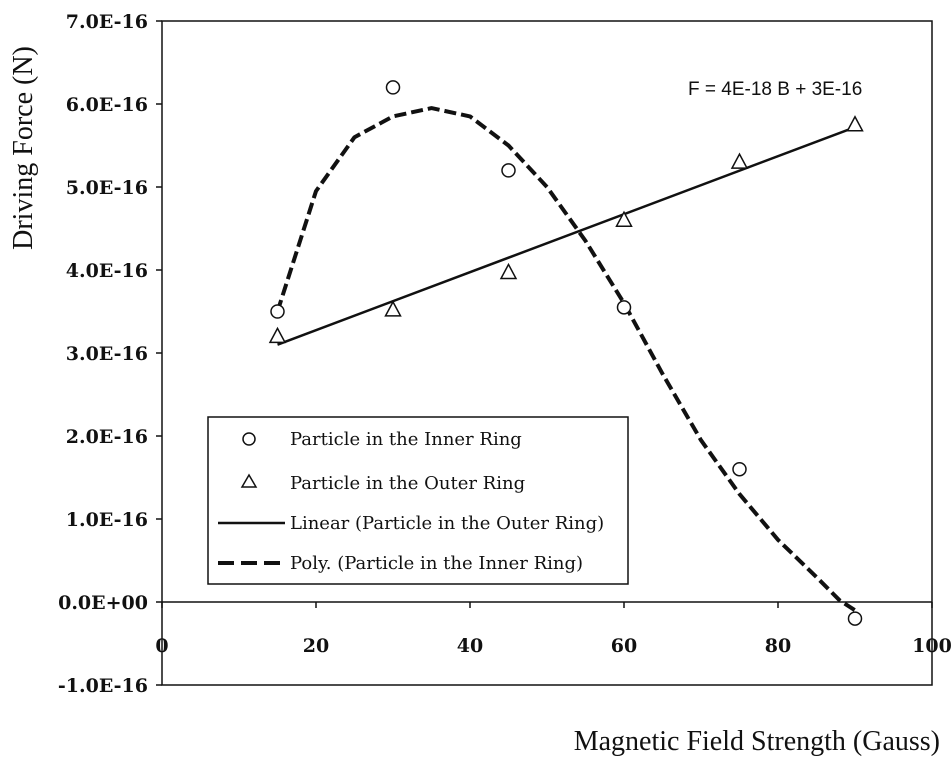 The width and height of the screenshot is (951, 764). Describe the element at coordinates (624, 646) in the screenshot. I see `x-tick-label: 60` at that location.